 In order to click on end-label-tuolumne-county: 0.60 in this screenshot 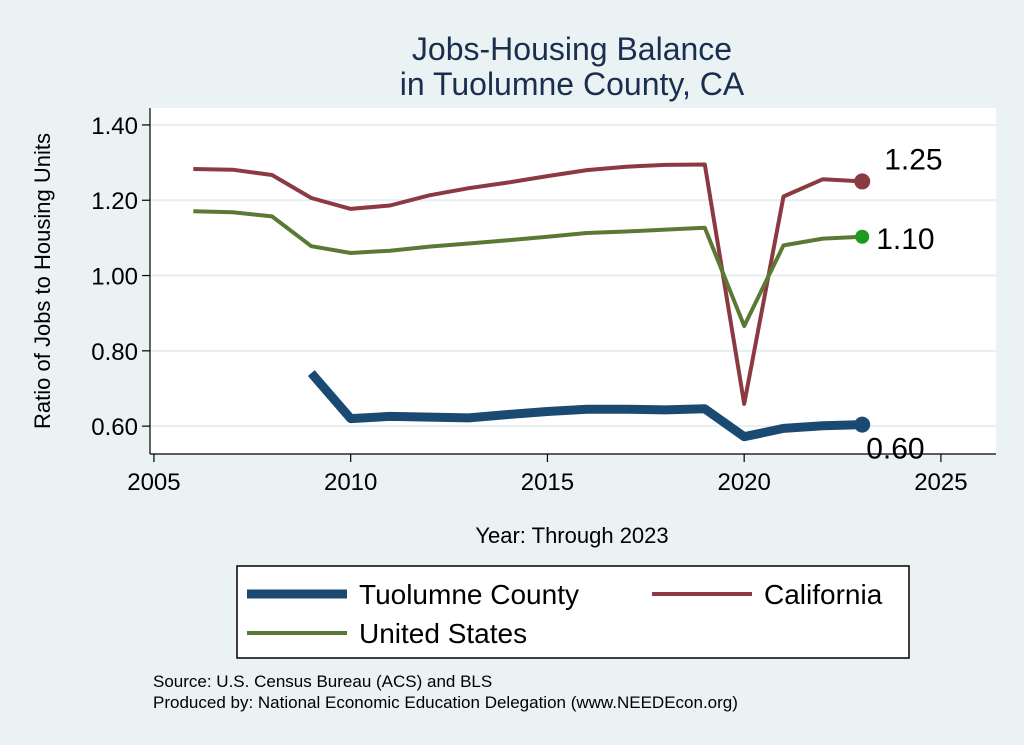, I will do `click(895, 449)`.